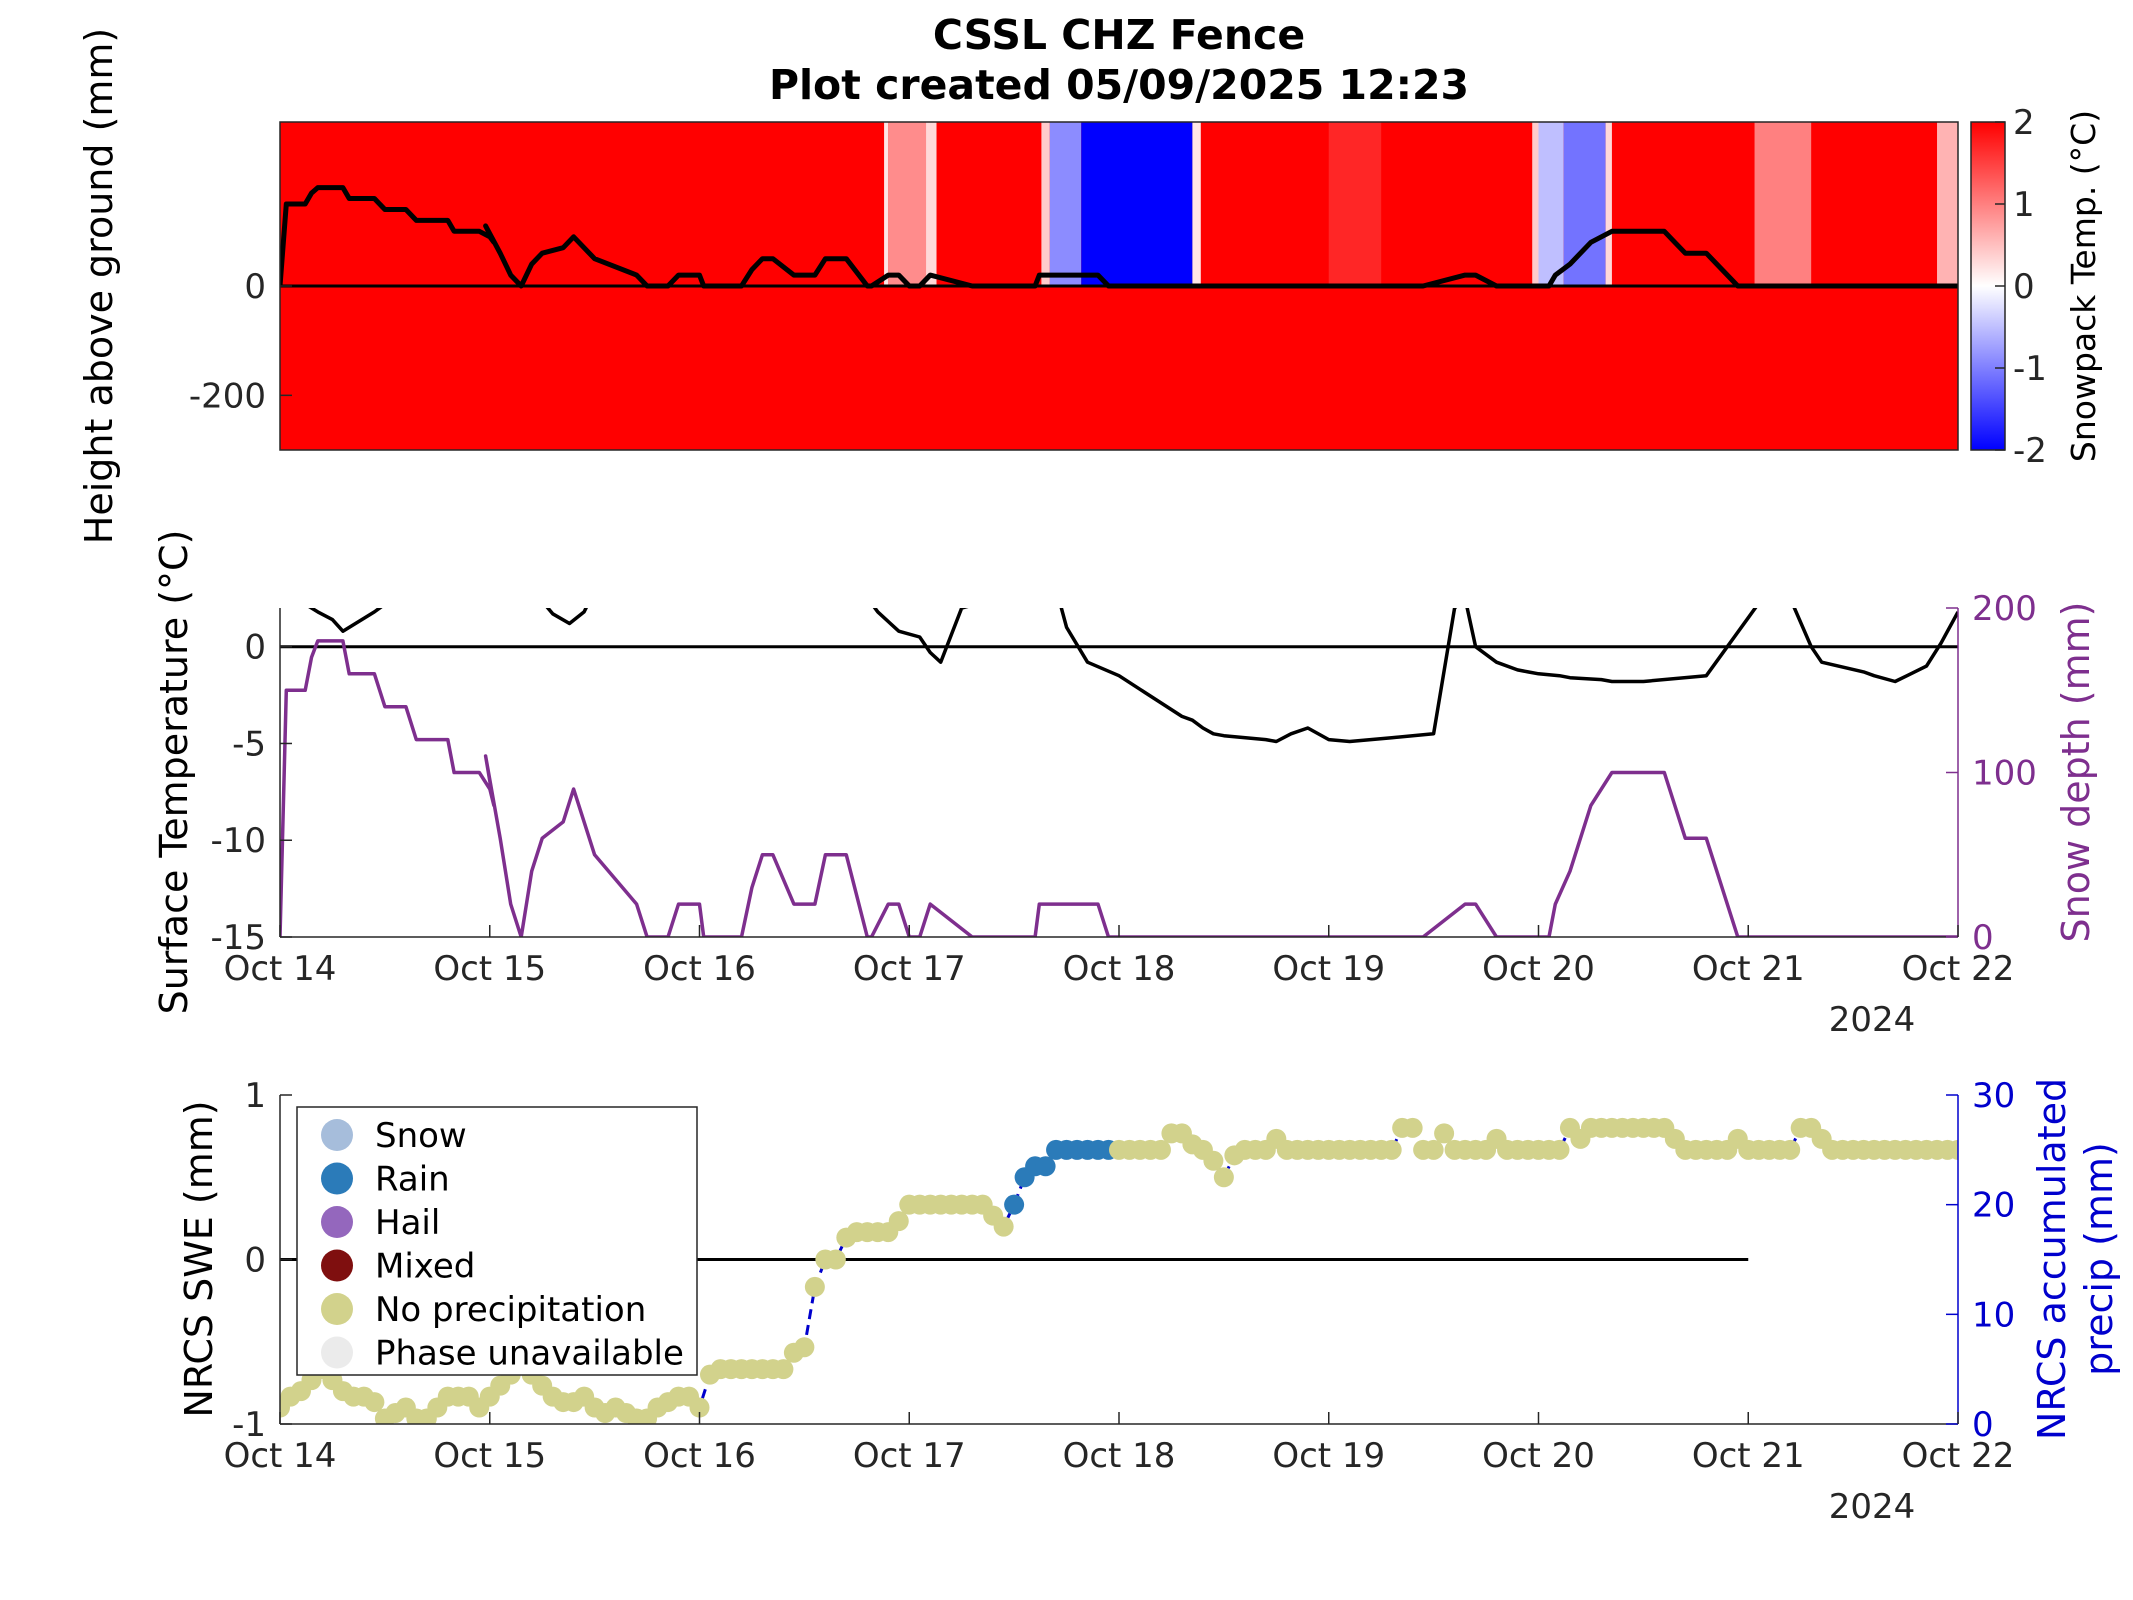 The width and height of the screenshot is (2133, 1600). What do you see at coordinates (909, 969) in the screenshot?
I see `surface-xtick-label: Oct 17` at bounding box center [909, 969].